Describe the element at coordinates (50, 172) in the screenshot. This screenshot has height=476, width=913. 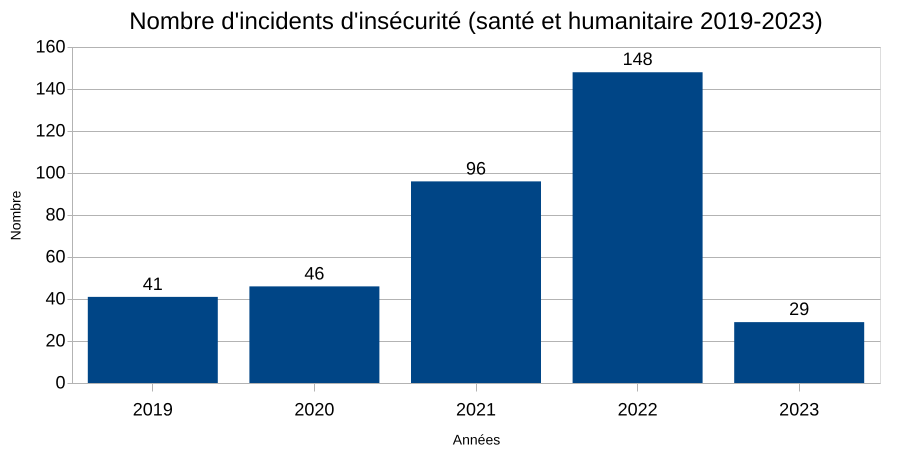
I see `y-tick-label: 100` at that location.